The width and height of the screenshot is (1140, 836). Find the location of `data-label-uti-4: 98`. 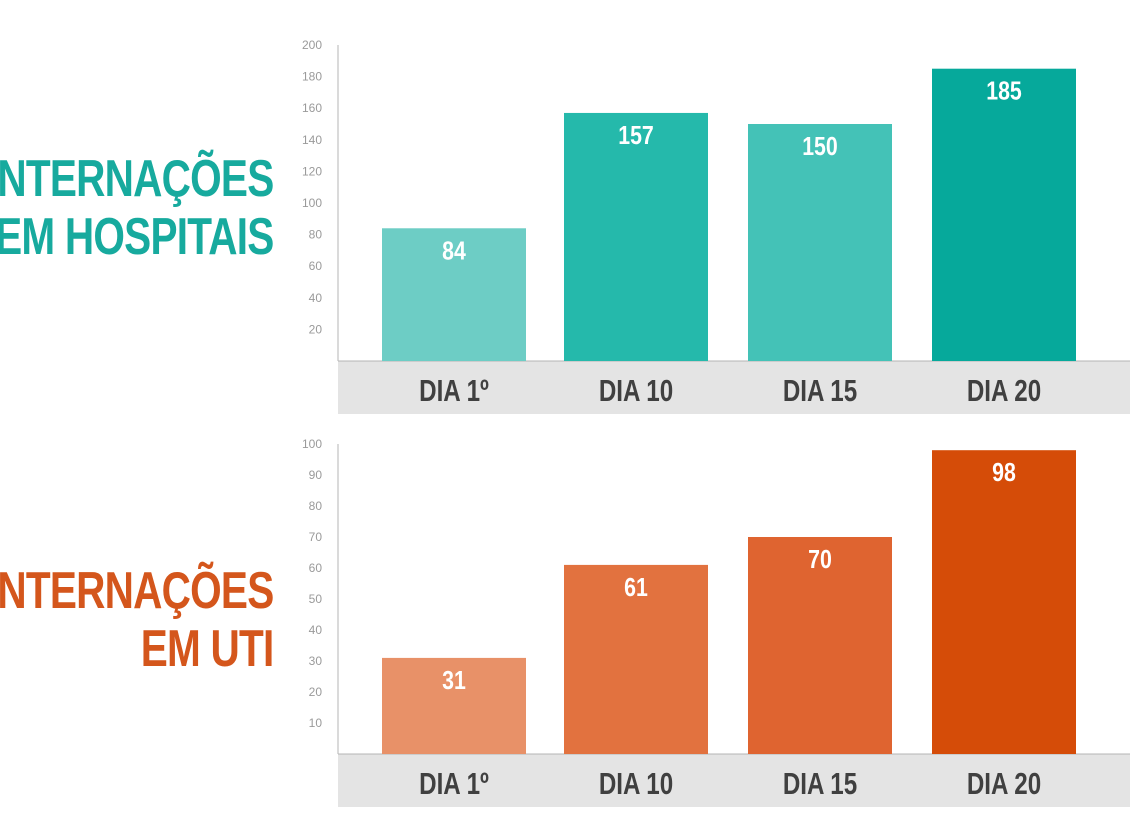

data-label-uti-4: 98 is located at coordinates (1004, 473).